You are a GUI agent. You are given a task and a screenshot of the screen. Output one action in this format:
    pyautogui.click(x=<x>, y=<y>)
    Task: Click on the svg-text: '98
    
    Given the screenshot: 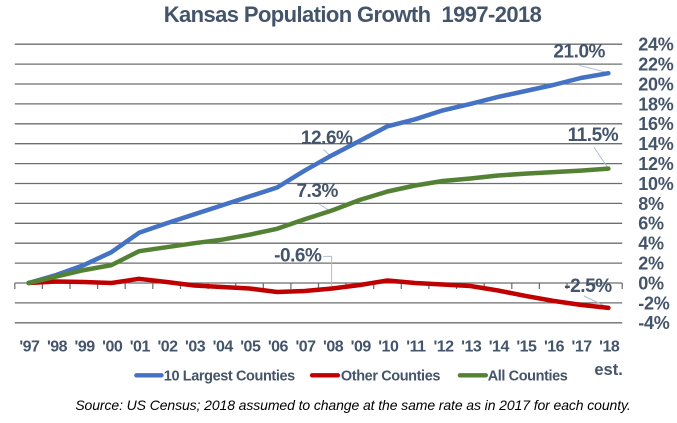 What is the action you would take?
    pyautogui.click(x=57, y=347)
    